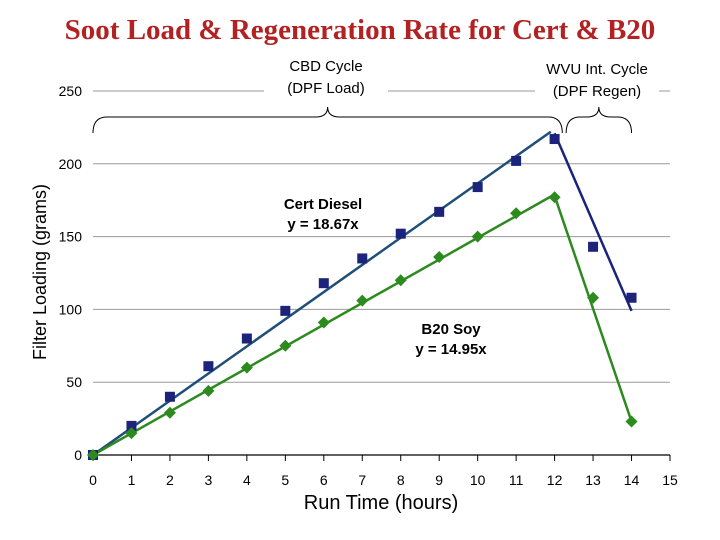 The width and height of the screenshot is (720, 540). What do you see at coordinates (451, 349) in the screenshot?
I see `b20-fit-label-equation: y = 14.95x` at bounding box center [451, 349].